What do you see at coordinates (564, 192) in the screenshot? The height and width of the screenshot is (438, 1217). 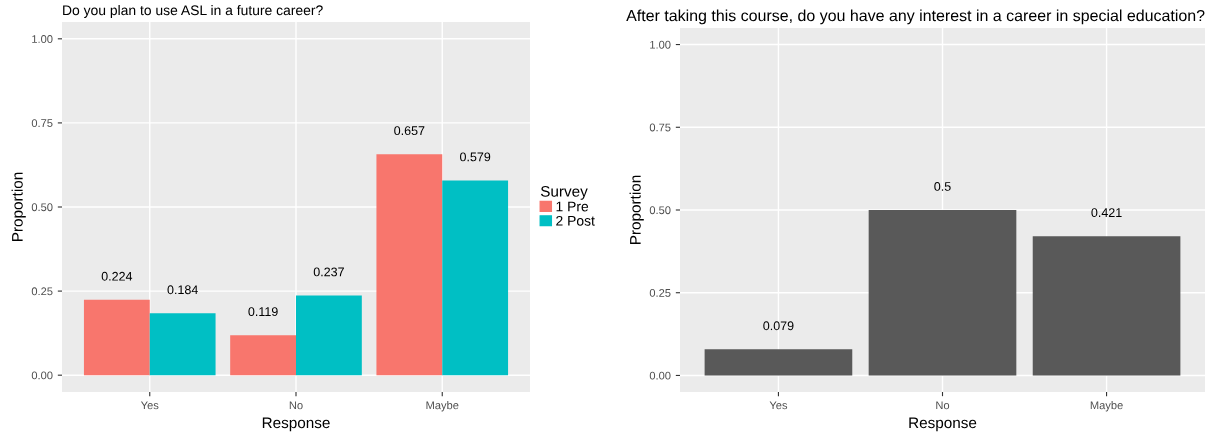 I see `legend-title: Survey` at bounding box center [564, 192].